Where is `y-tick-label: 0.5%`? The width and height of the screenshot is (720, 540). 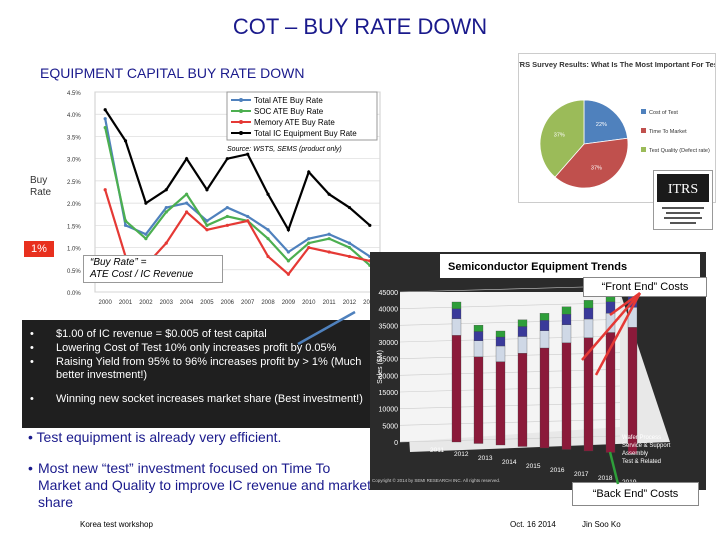
y-tick-label: 0.5% is located at coordinates (74, 272).